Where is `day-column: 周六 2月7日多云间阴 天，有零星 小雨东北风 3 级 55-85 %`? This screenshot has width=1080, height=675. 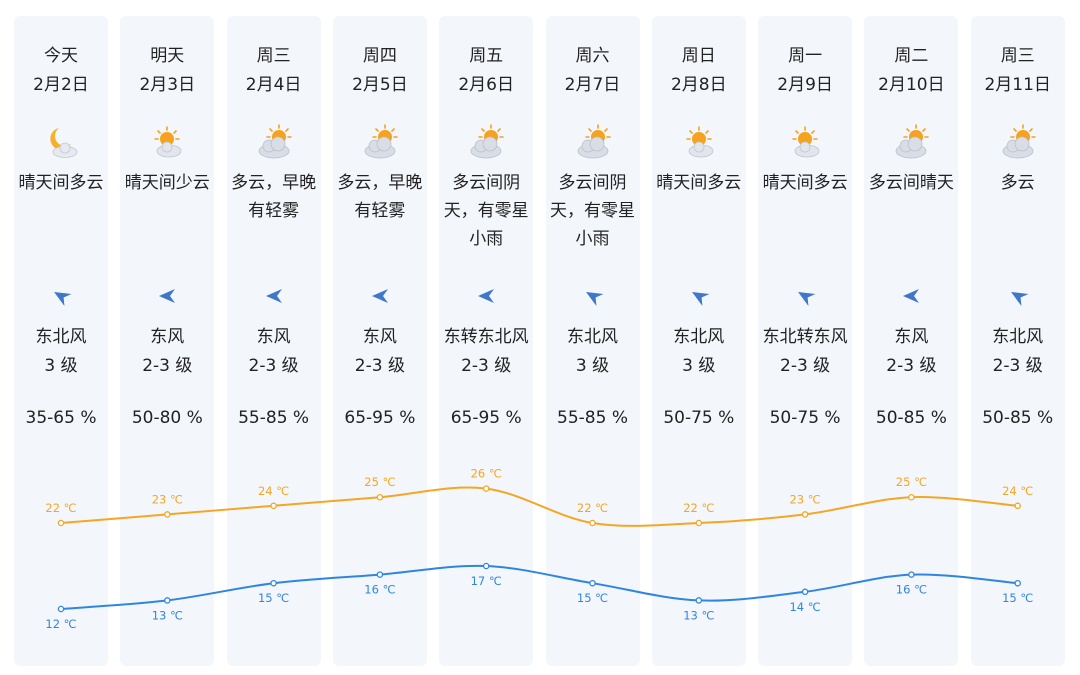
day-column: 周六 2月7日多云间阴 天，有零星 小雨东北风 3 级 55-85 % is located at coordinates (592, 341).